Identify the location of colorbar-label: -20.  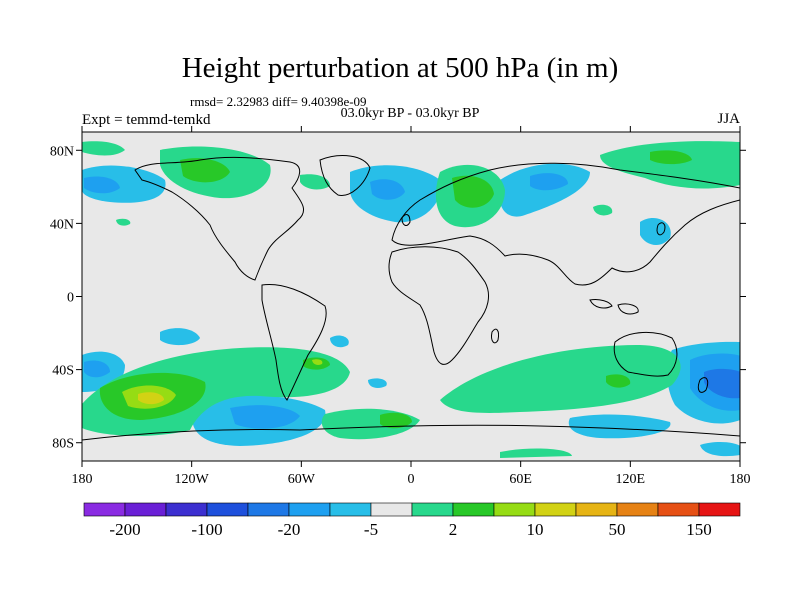
(289, 529).